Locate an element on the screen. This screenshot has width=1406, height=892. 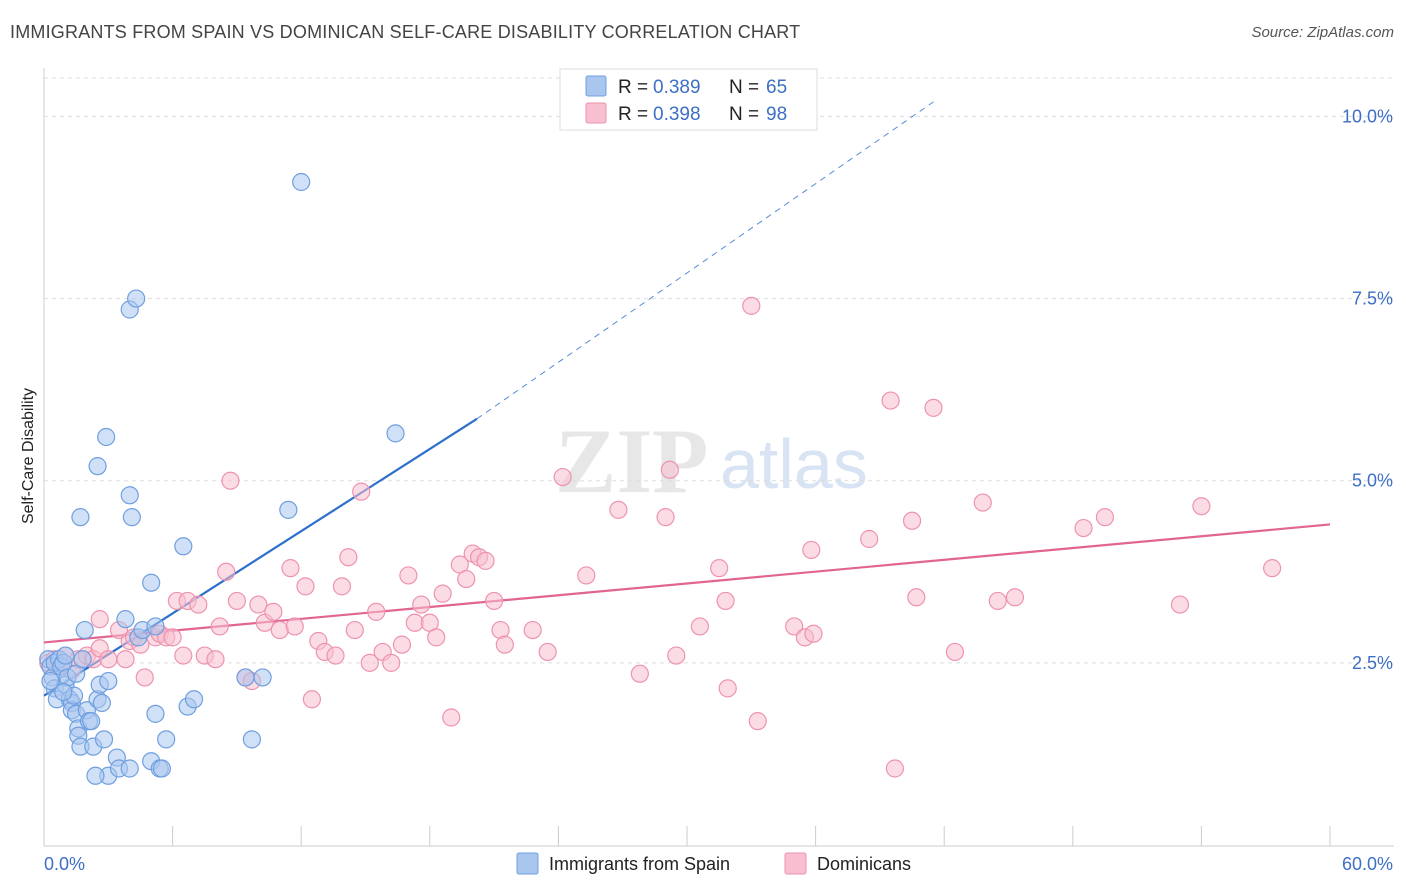
y-tick-label: 7.5% is located at coordinates (1372, 299).